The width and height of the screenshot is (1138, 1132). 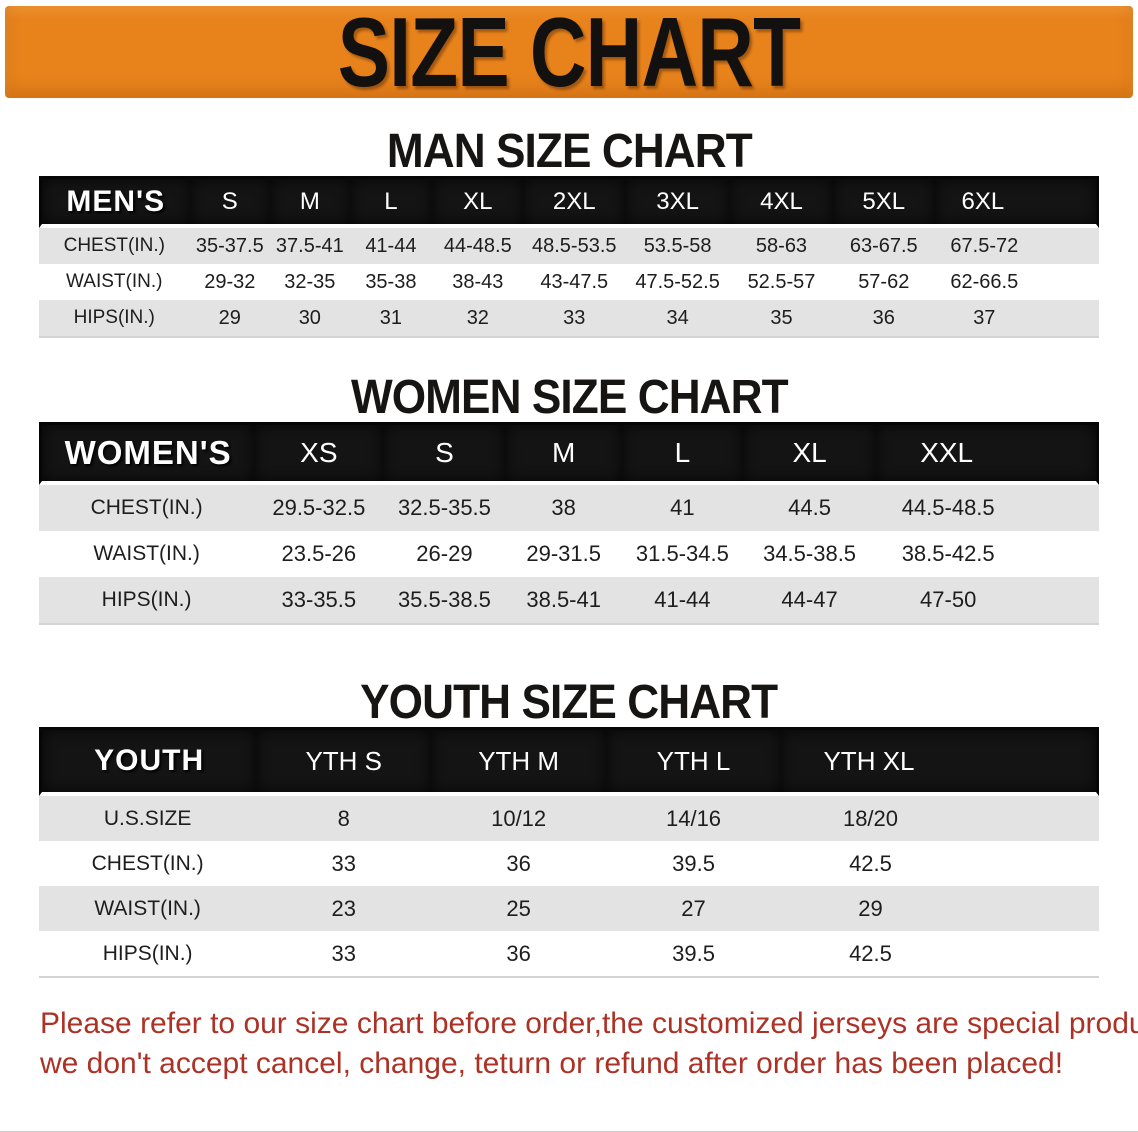 What do you see at coordinates (1016, 246) in the screenshot?
I see `cell: 67.5-72` at bounding box center [1016, 246].